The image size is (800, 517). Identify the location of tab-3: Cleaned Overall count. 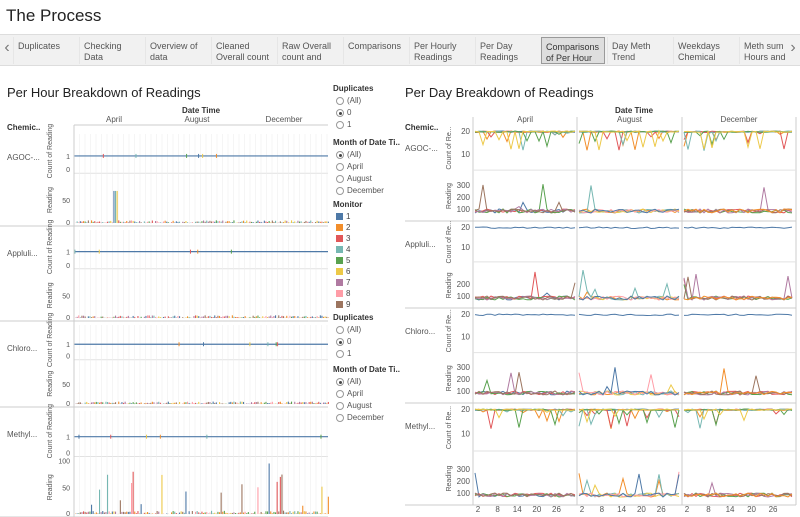
(243, 50).